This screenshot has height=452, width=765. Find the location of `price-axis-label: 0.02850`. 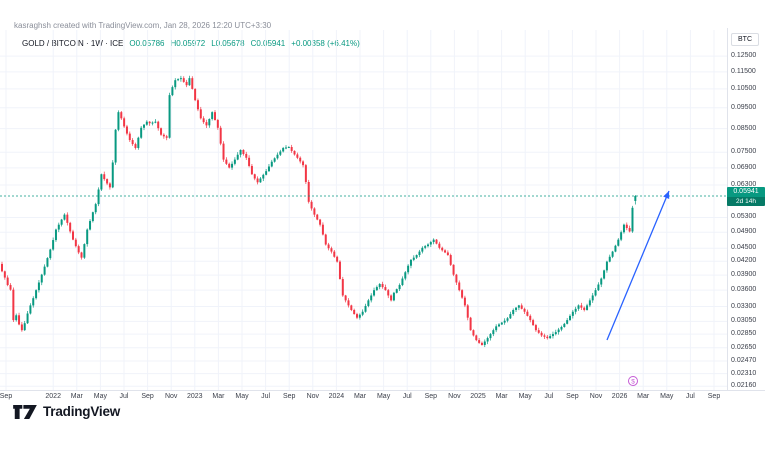

price-axis-label: 0.02850 is located at coordinates (744, 334).